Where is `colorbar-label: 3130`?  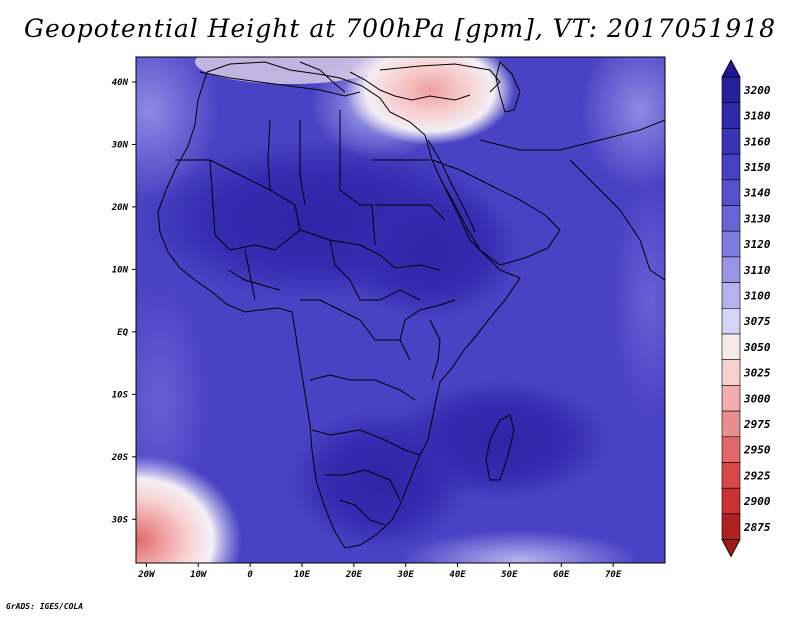
colorbar-label: 3130 is located at coordinates (757, 218).